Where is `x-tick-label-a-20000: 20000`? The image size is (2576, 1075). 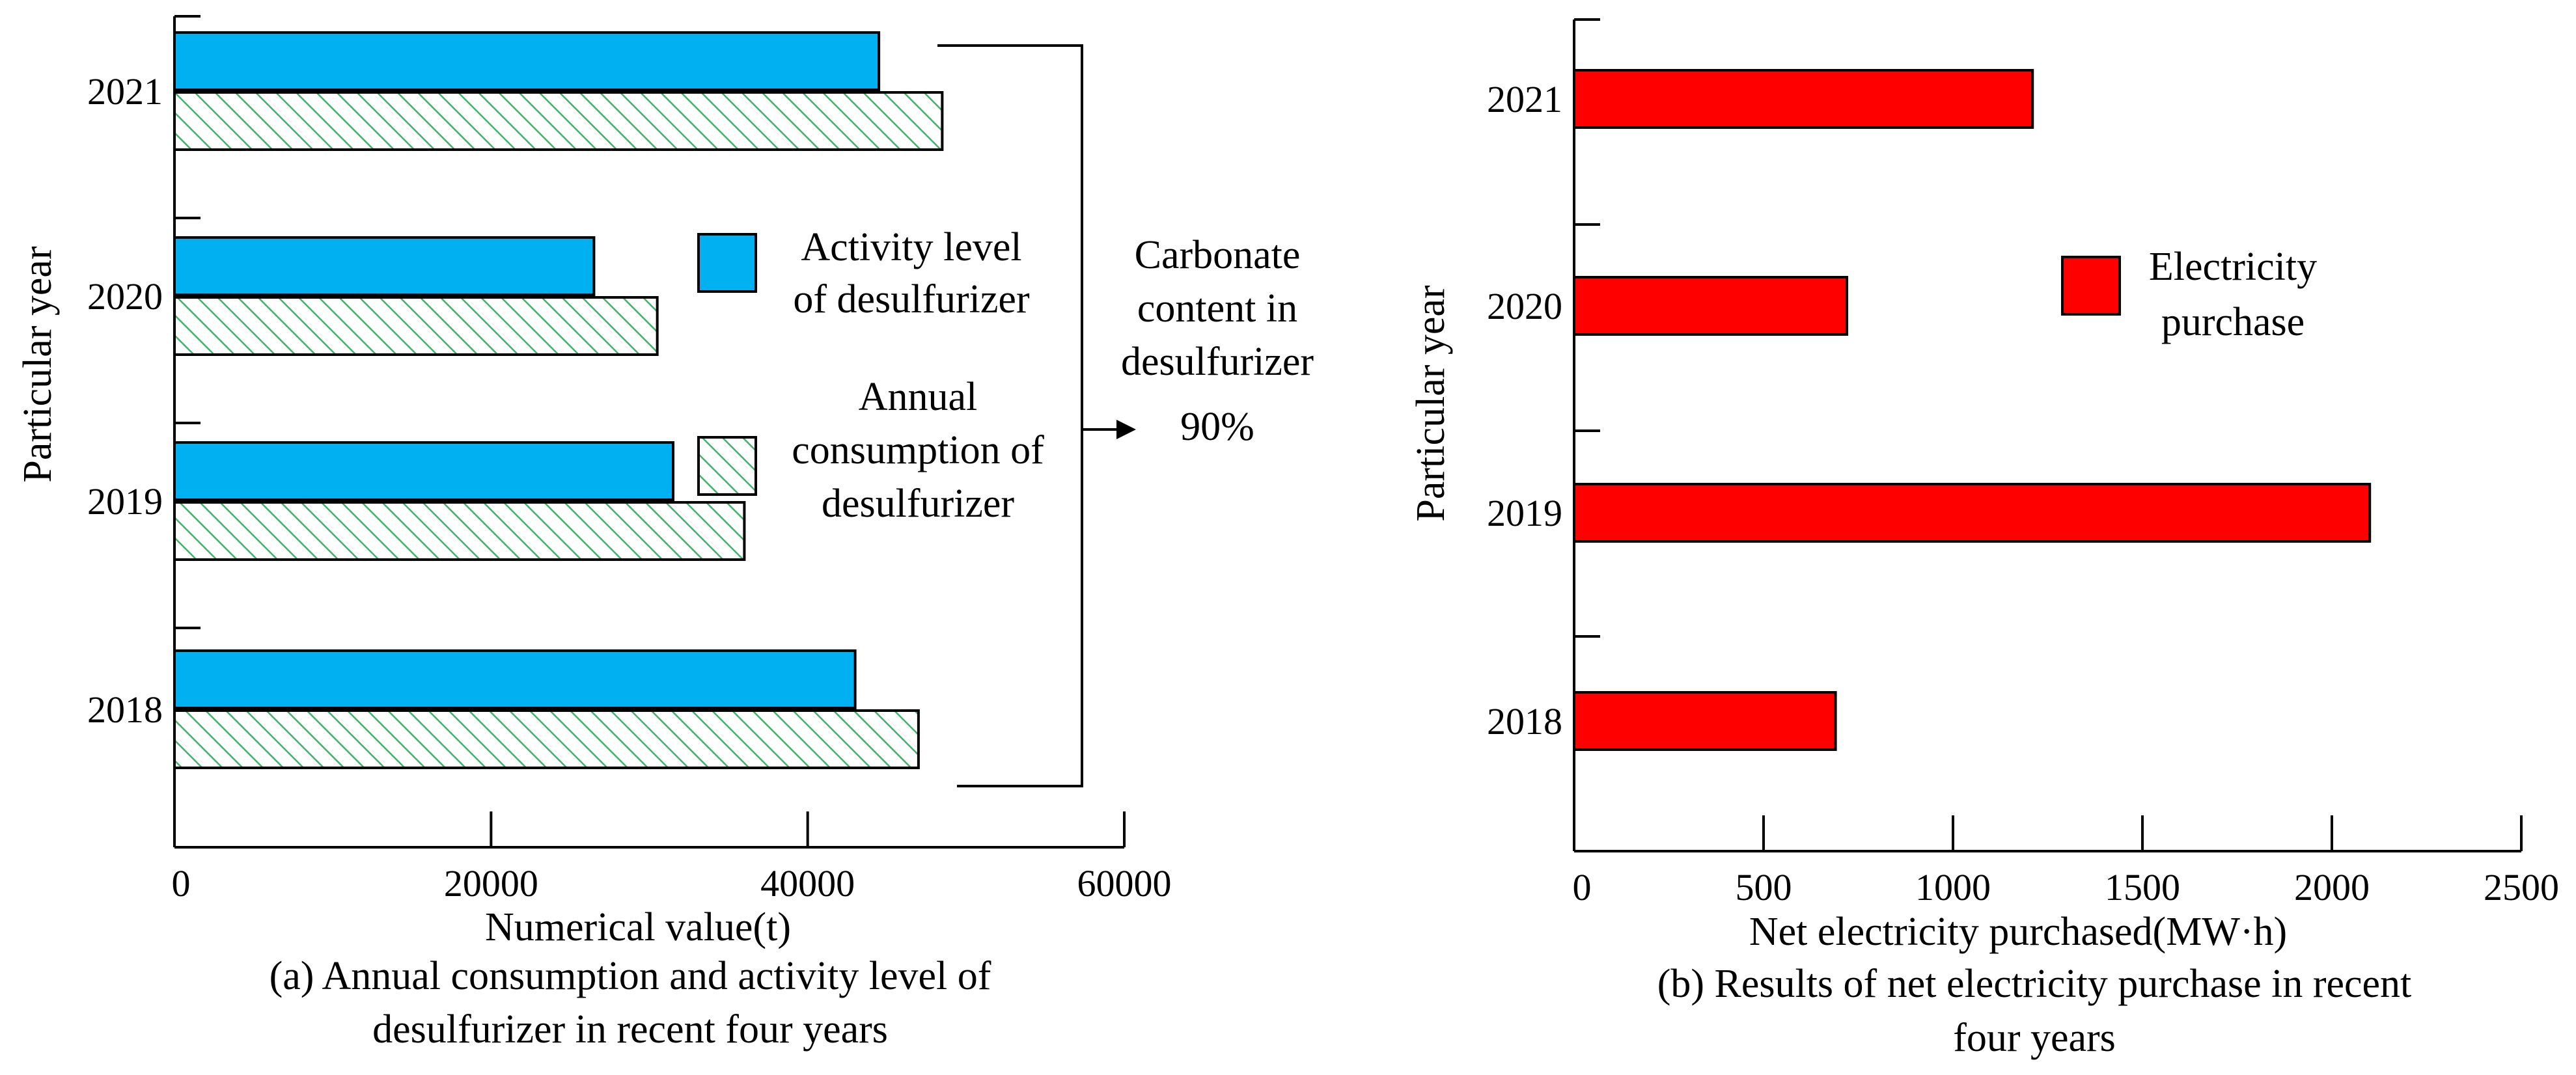 x-tick-label-a-20000: 20000 is located at coordinates (491, 883).